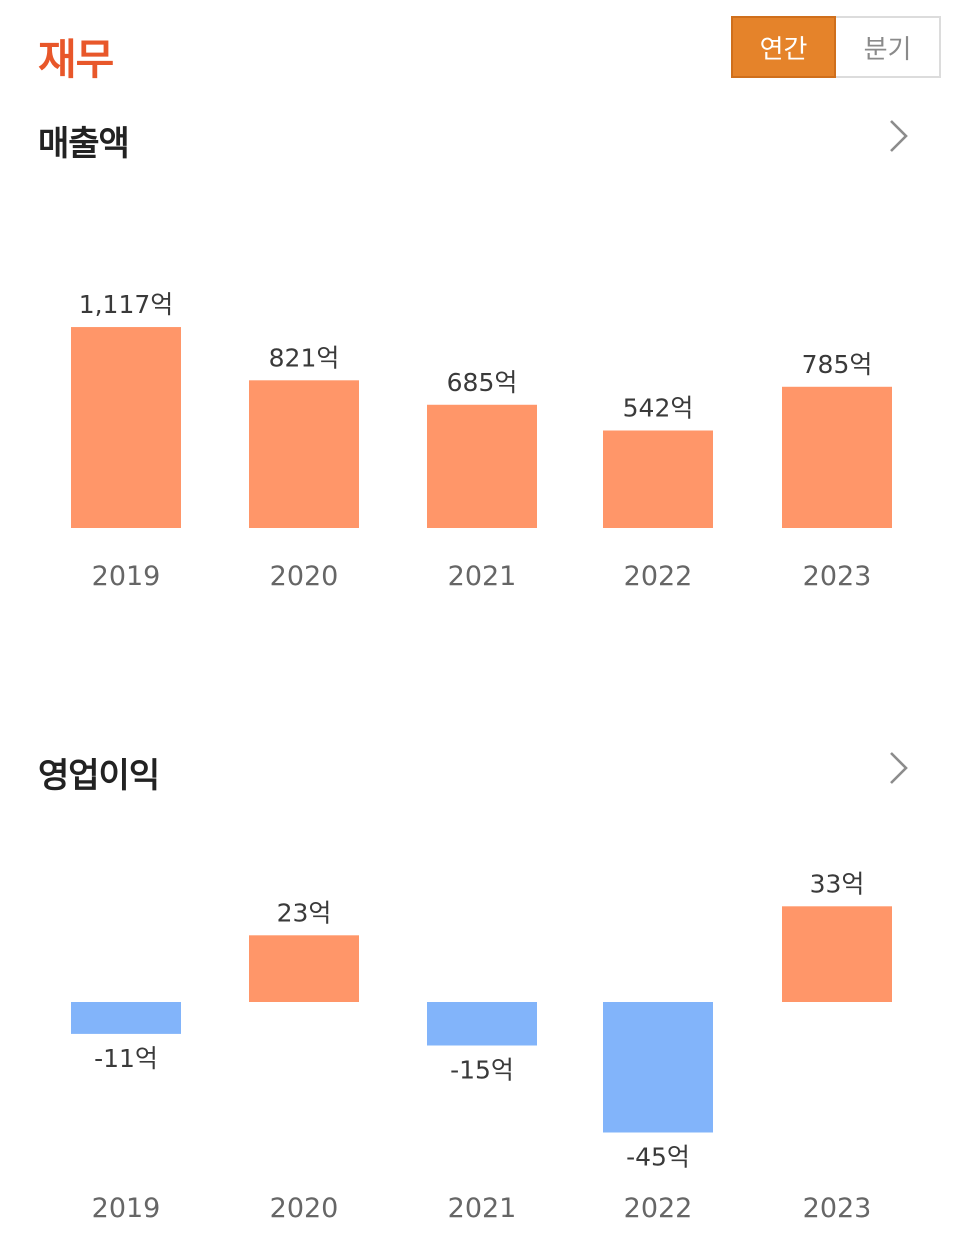 The image size is (966, 1242). I want to click on quarterly-tab: 분기, so click(888, 47).